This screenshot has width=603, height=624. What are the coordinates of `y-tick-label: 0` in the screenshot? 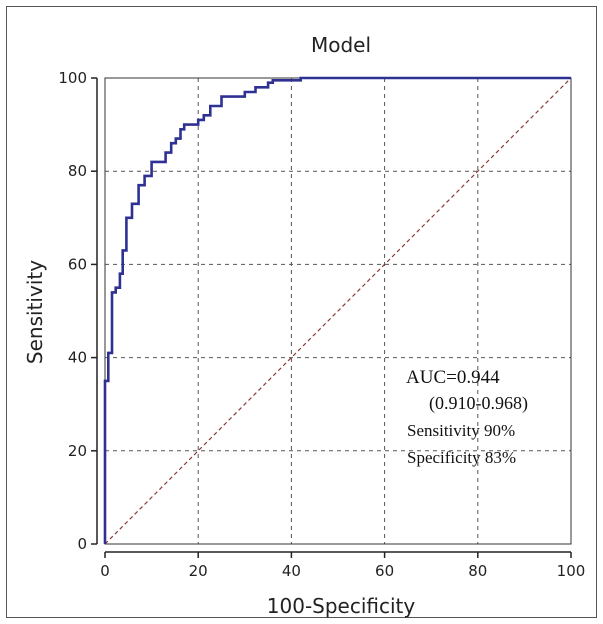 It's located at (82, 544).